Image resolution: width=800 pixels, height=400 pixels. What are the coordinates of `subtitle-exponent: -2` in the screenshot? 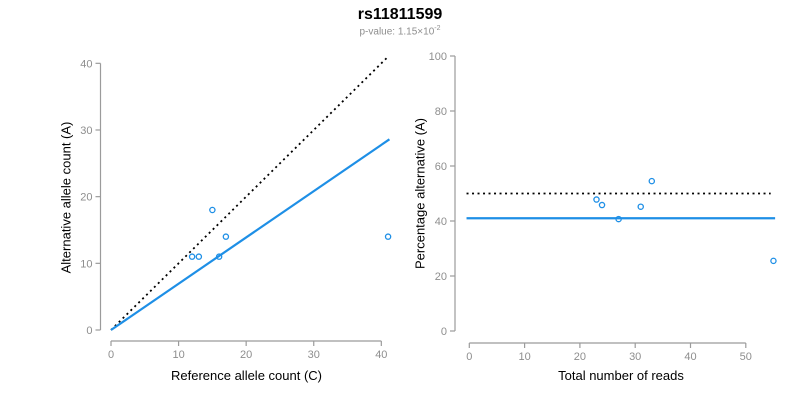 It's located at (437, 28).